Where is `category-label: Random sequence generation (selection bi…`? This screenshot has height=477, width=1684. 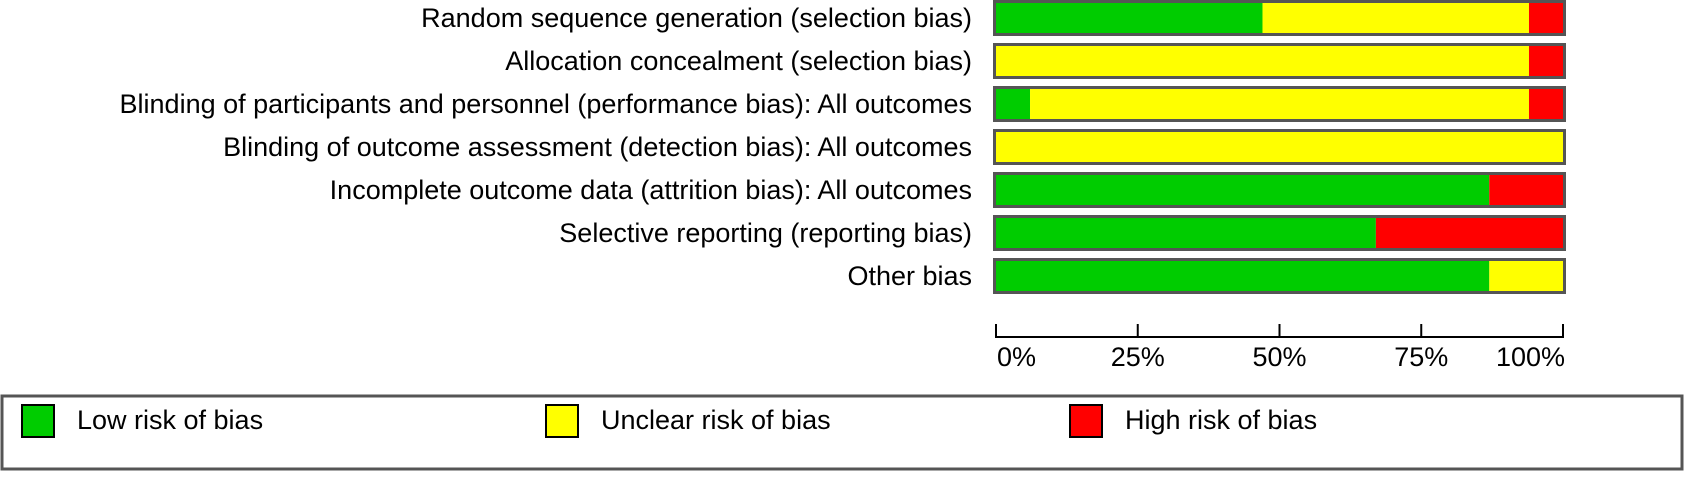
category-label: Random sequence generation (selection bi… is located at coordinates (696, 18).